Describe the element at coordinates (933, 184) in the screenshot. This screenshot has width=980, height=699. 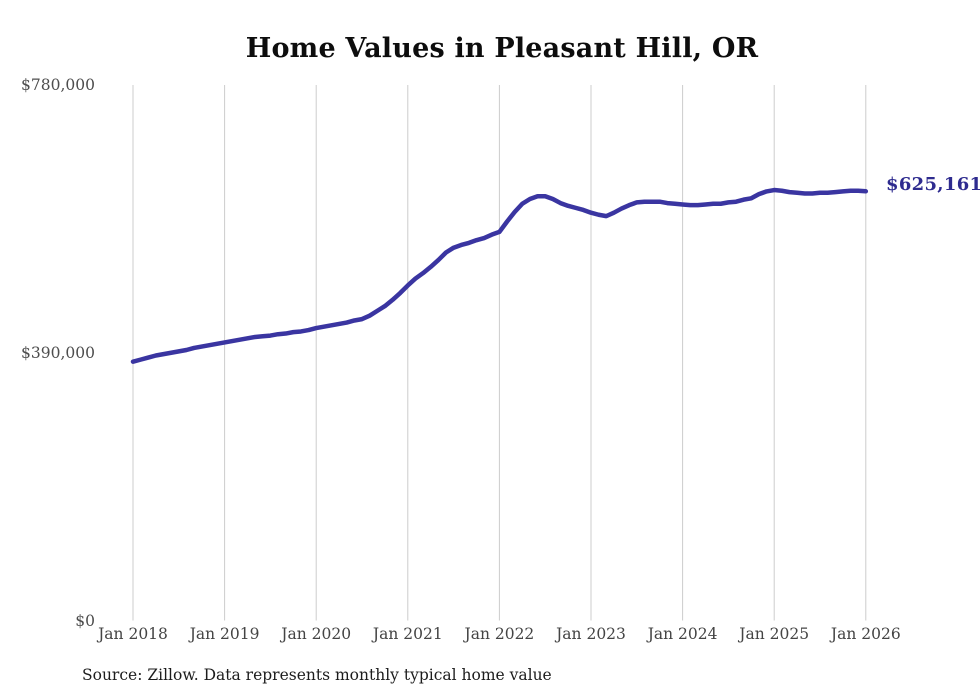
I see `latest-value-label: $625,161` at that location.